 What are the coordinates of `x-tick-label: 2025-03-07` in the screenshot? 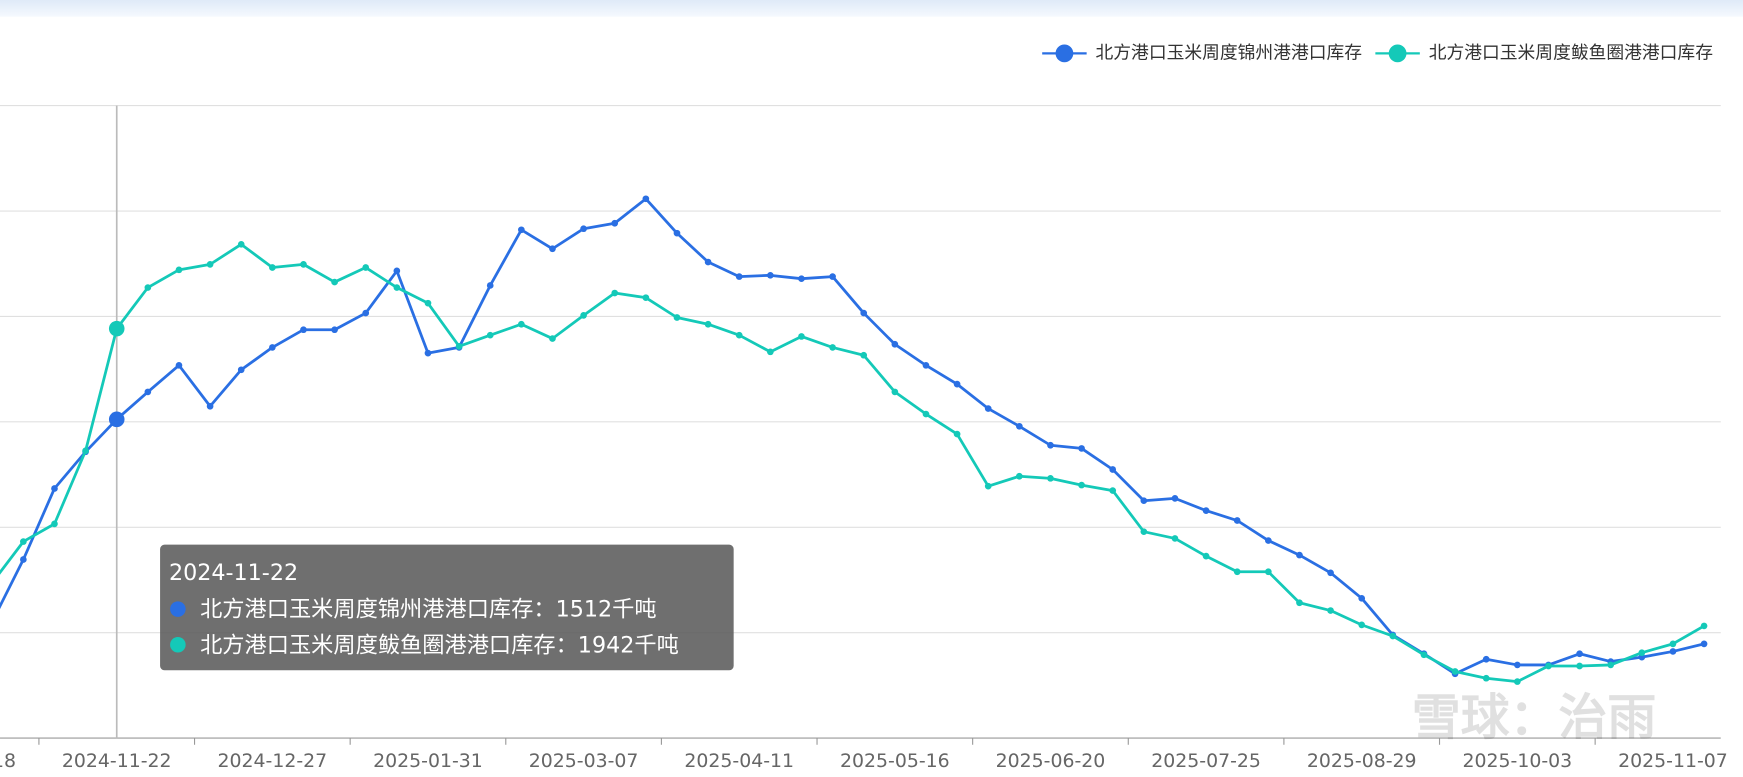 It's located at (584, 761).